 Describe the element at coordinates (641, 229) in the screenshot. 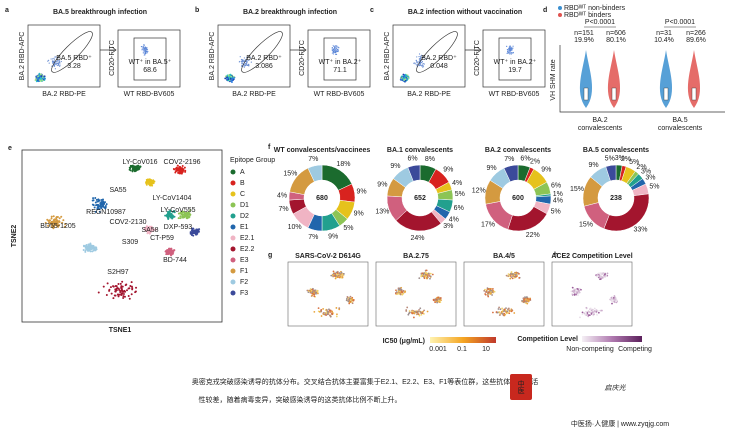

I see `label: 33%` at that location.